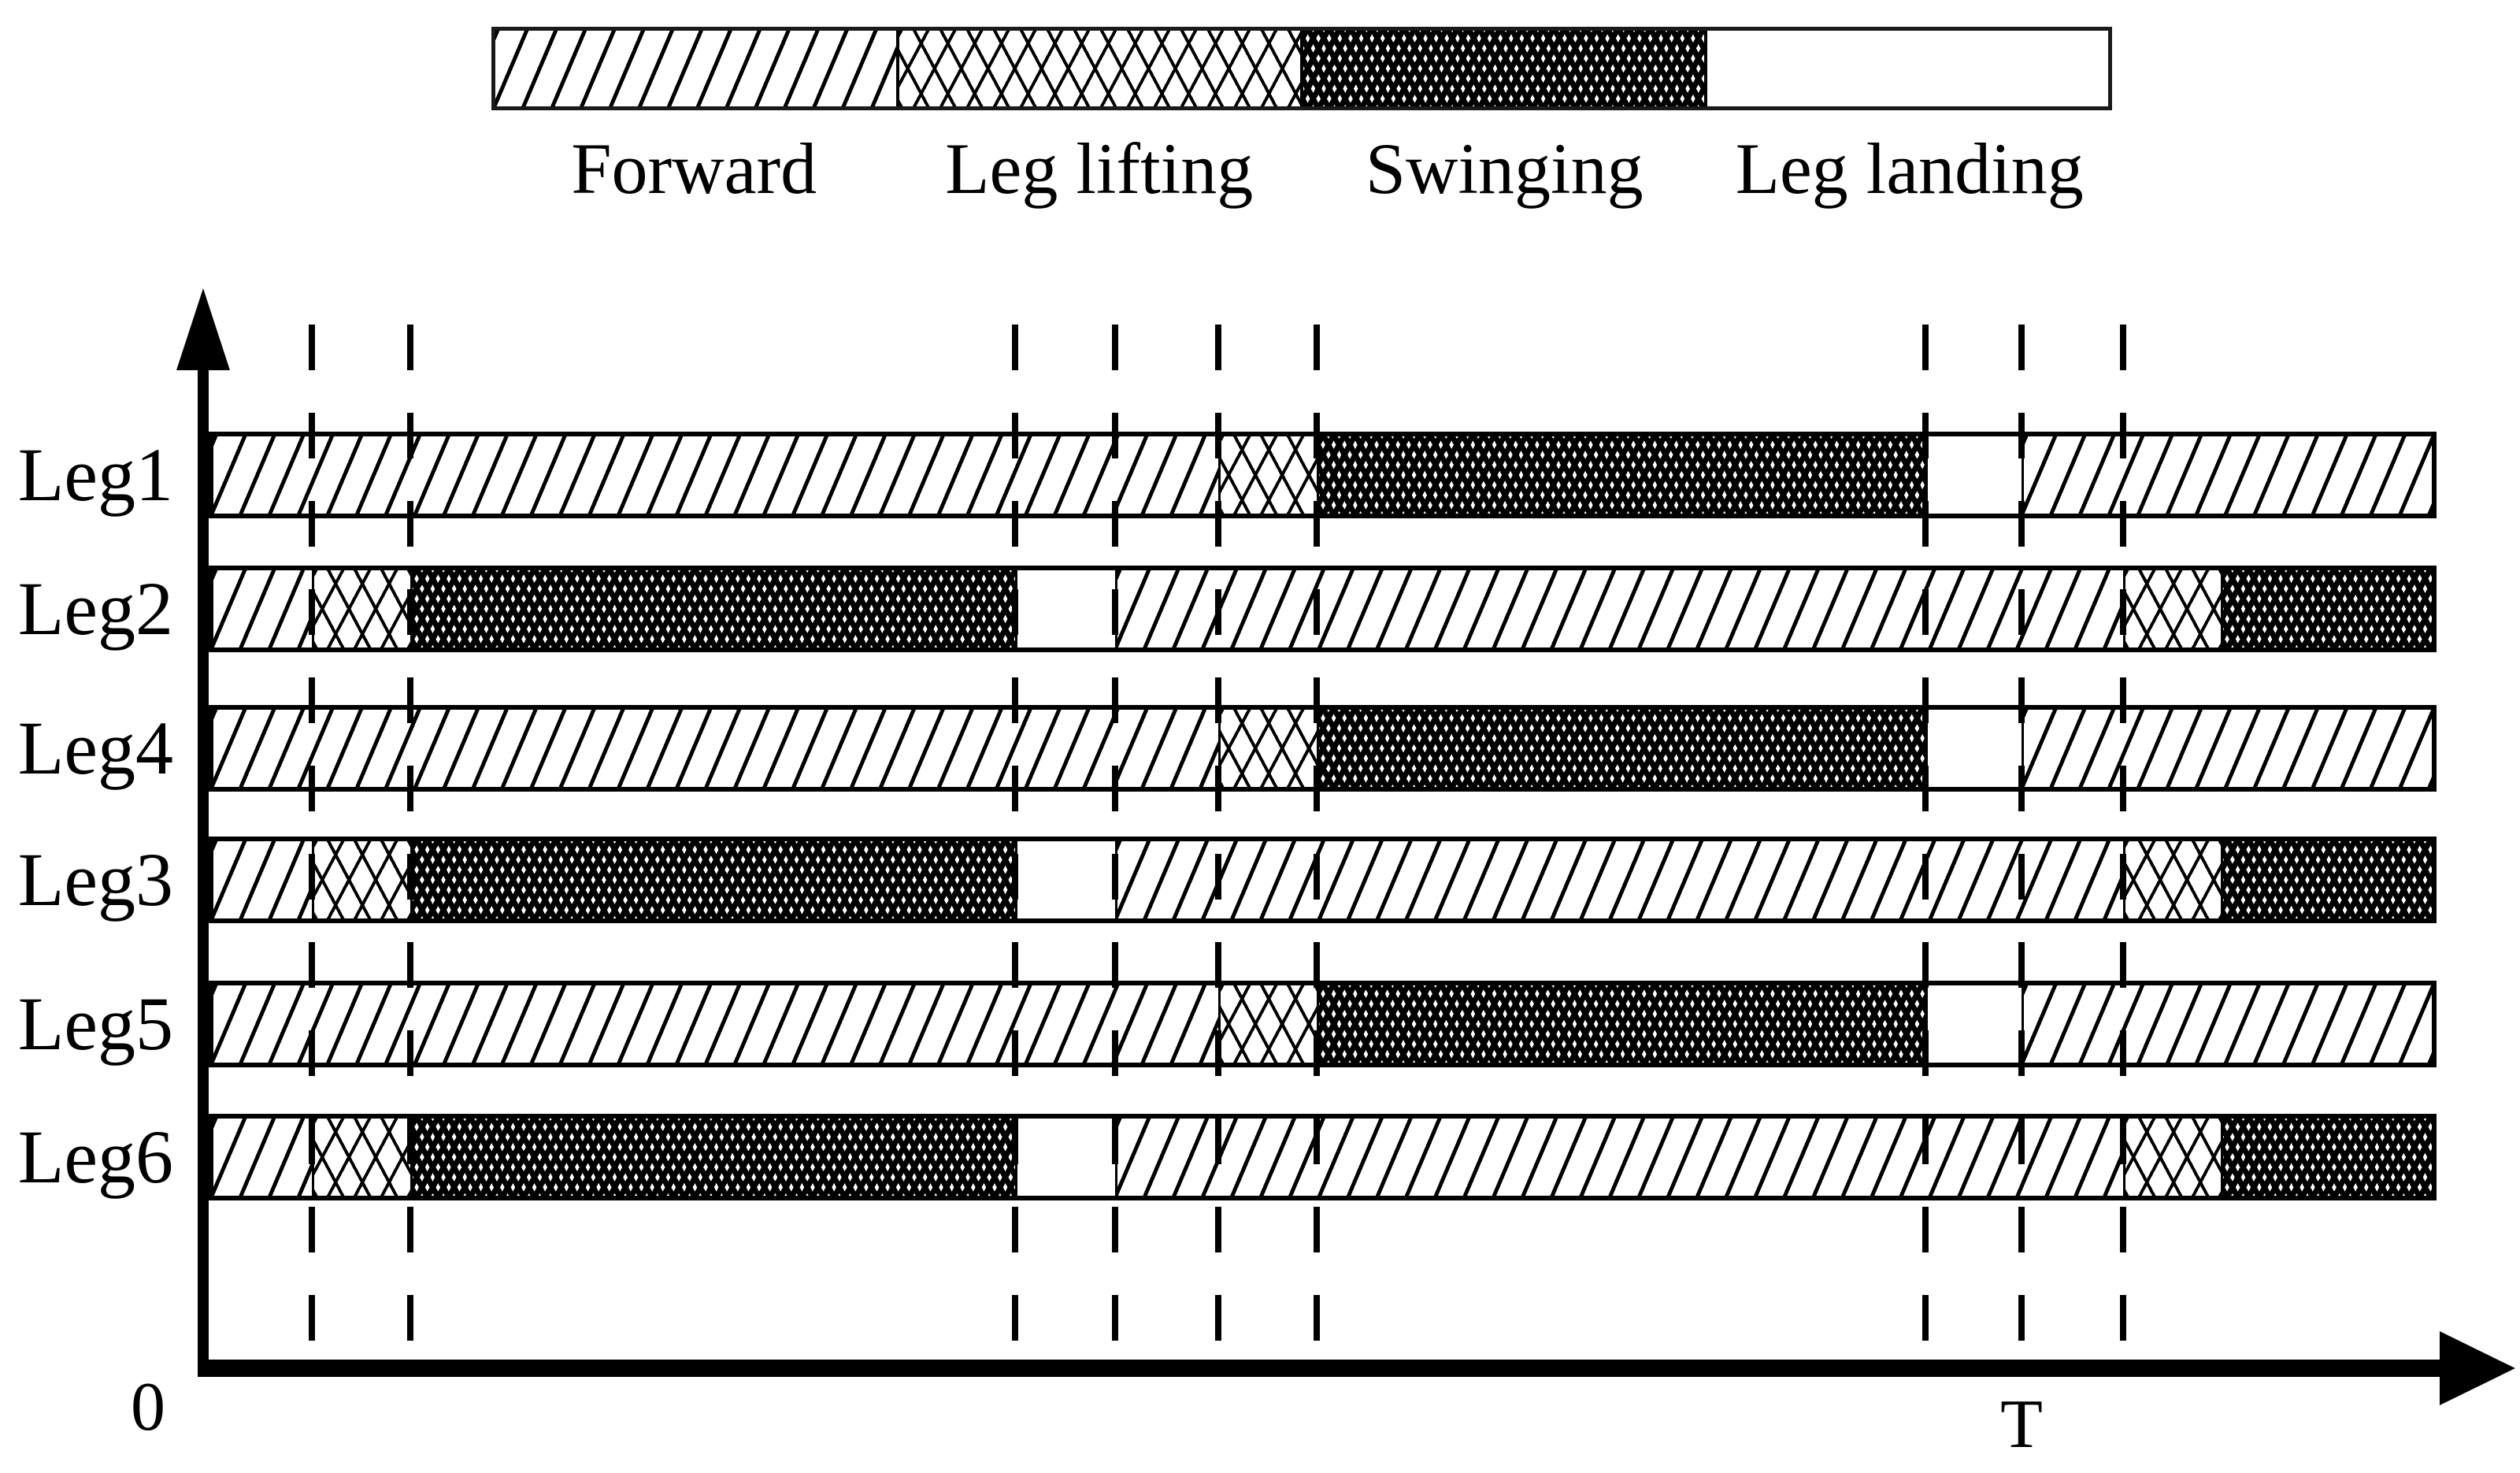  Describe the element at coordinates (95, 1024) in the screenshot. I see `leg-label-leg5: Leg5` at that location.